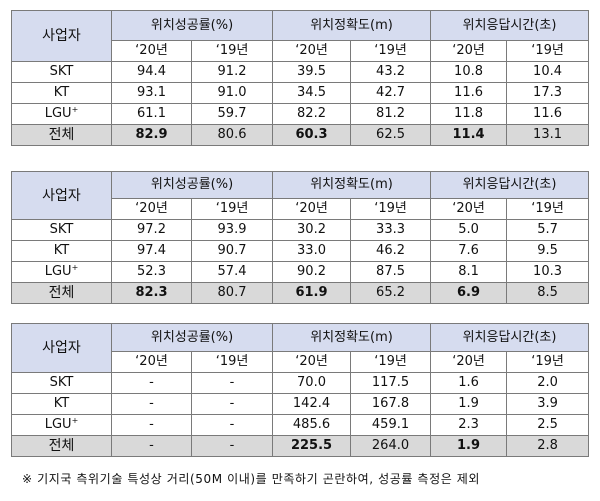 Image resolution: width=600 pixels, height=501 pixels. What do you see at coordinates (469, 293) in the screenshot?
I see `total-cell: 6.9` at bounding box center [469, 293].